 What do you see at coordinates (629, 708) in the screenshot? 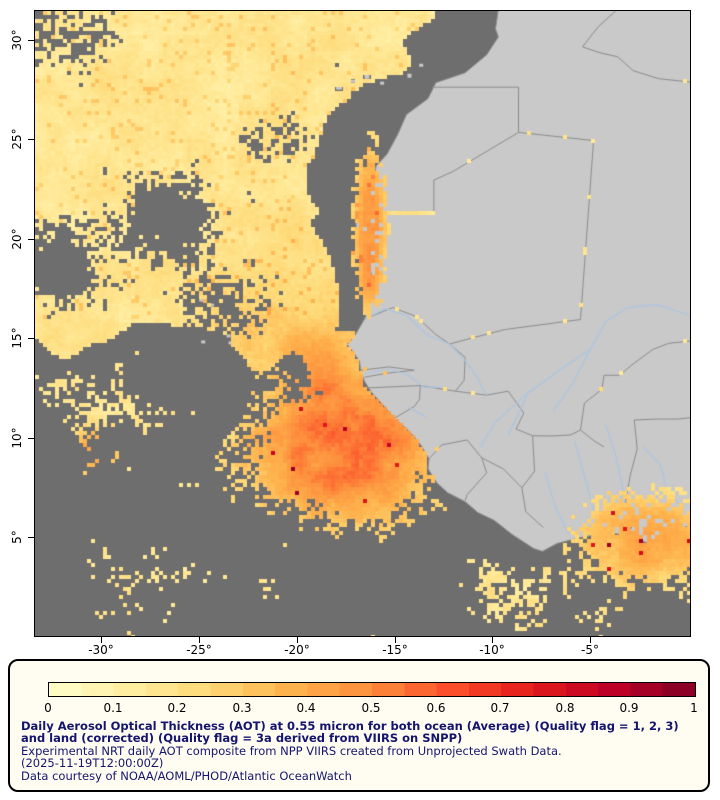
I see `colorbar-tick-label: 0.9` at bounding box center [629, 708].